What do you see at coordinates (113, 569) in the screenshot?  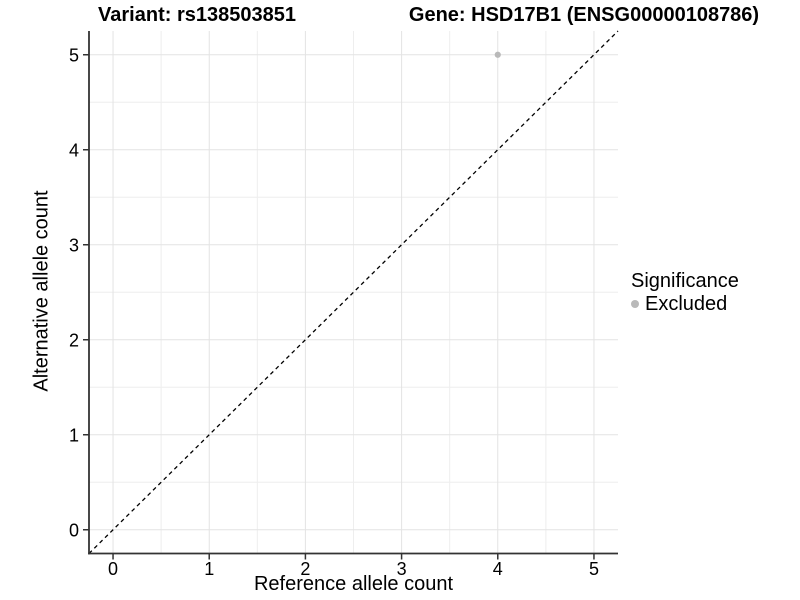 I see `x-tick-label: 0` at bounding box center [113, 569].